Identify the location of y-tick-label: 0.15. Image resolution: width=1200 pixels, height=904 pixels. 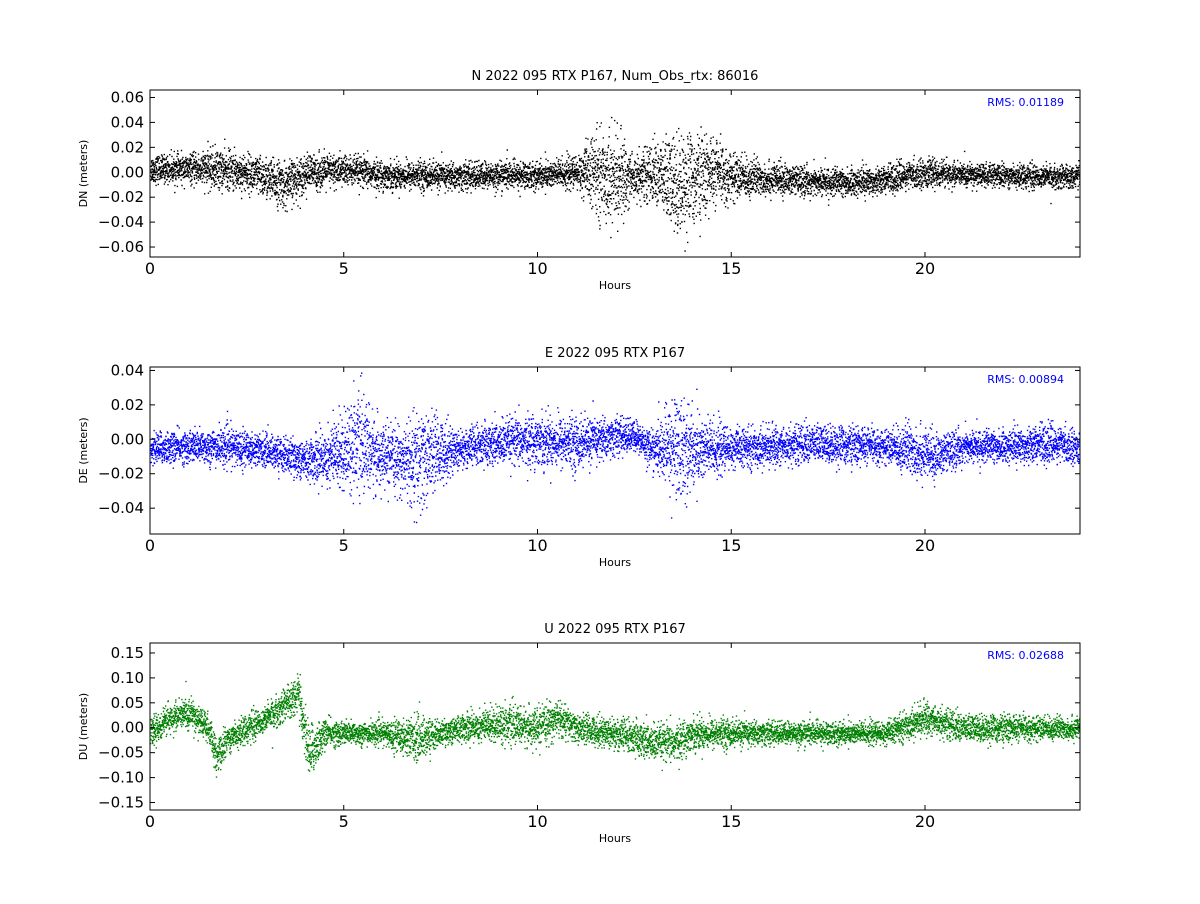
(127, 653).